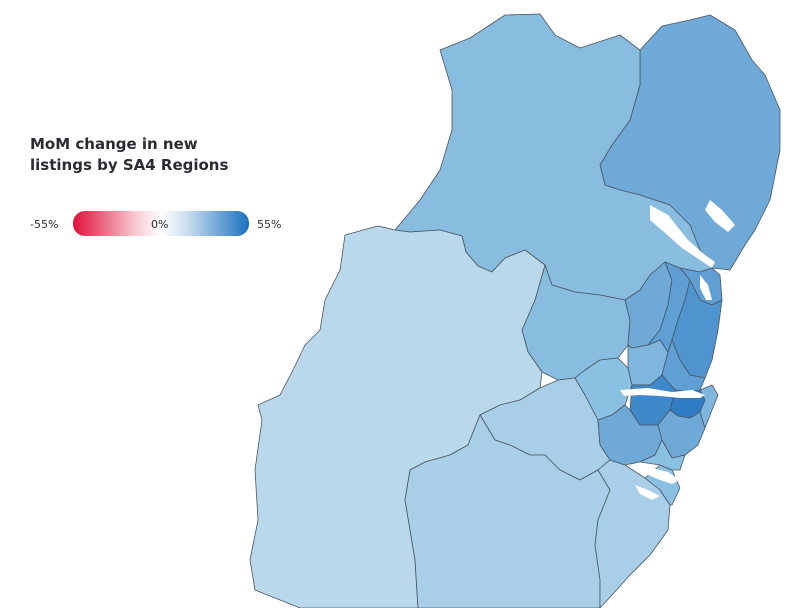 This screenshot has height=608, width=800. I want to click on legend-mid-label: 0%, so click(160, 224).